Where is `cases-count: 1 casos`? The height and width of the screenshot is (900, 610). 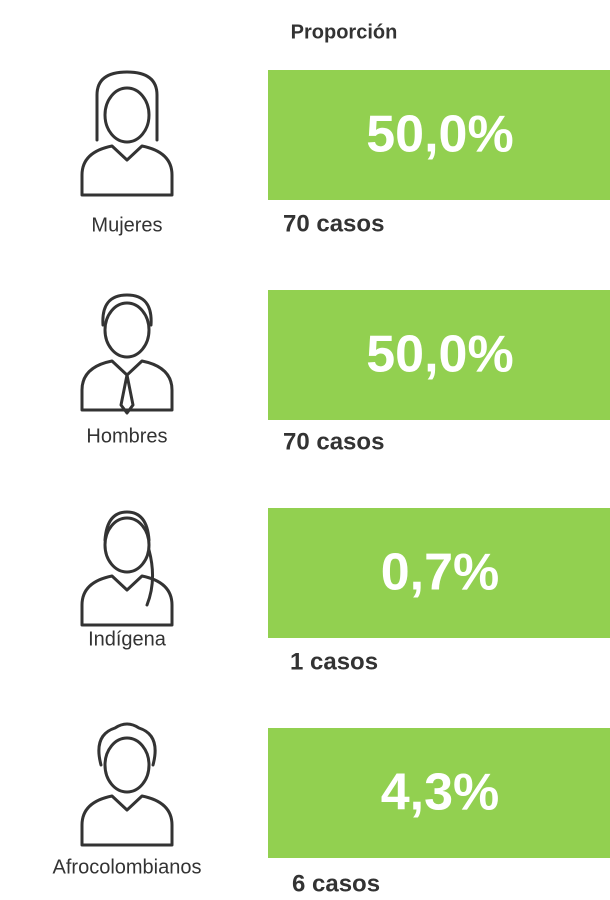 cases-count: 1 casos is located at coordinates (334, 661).